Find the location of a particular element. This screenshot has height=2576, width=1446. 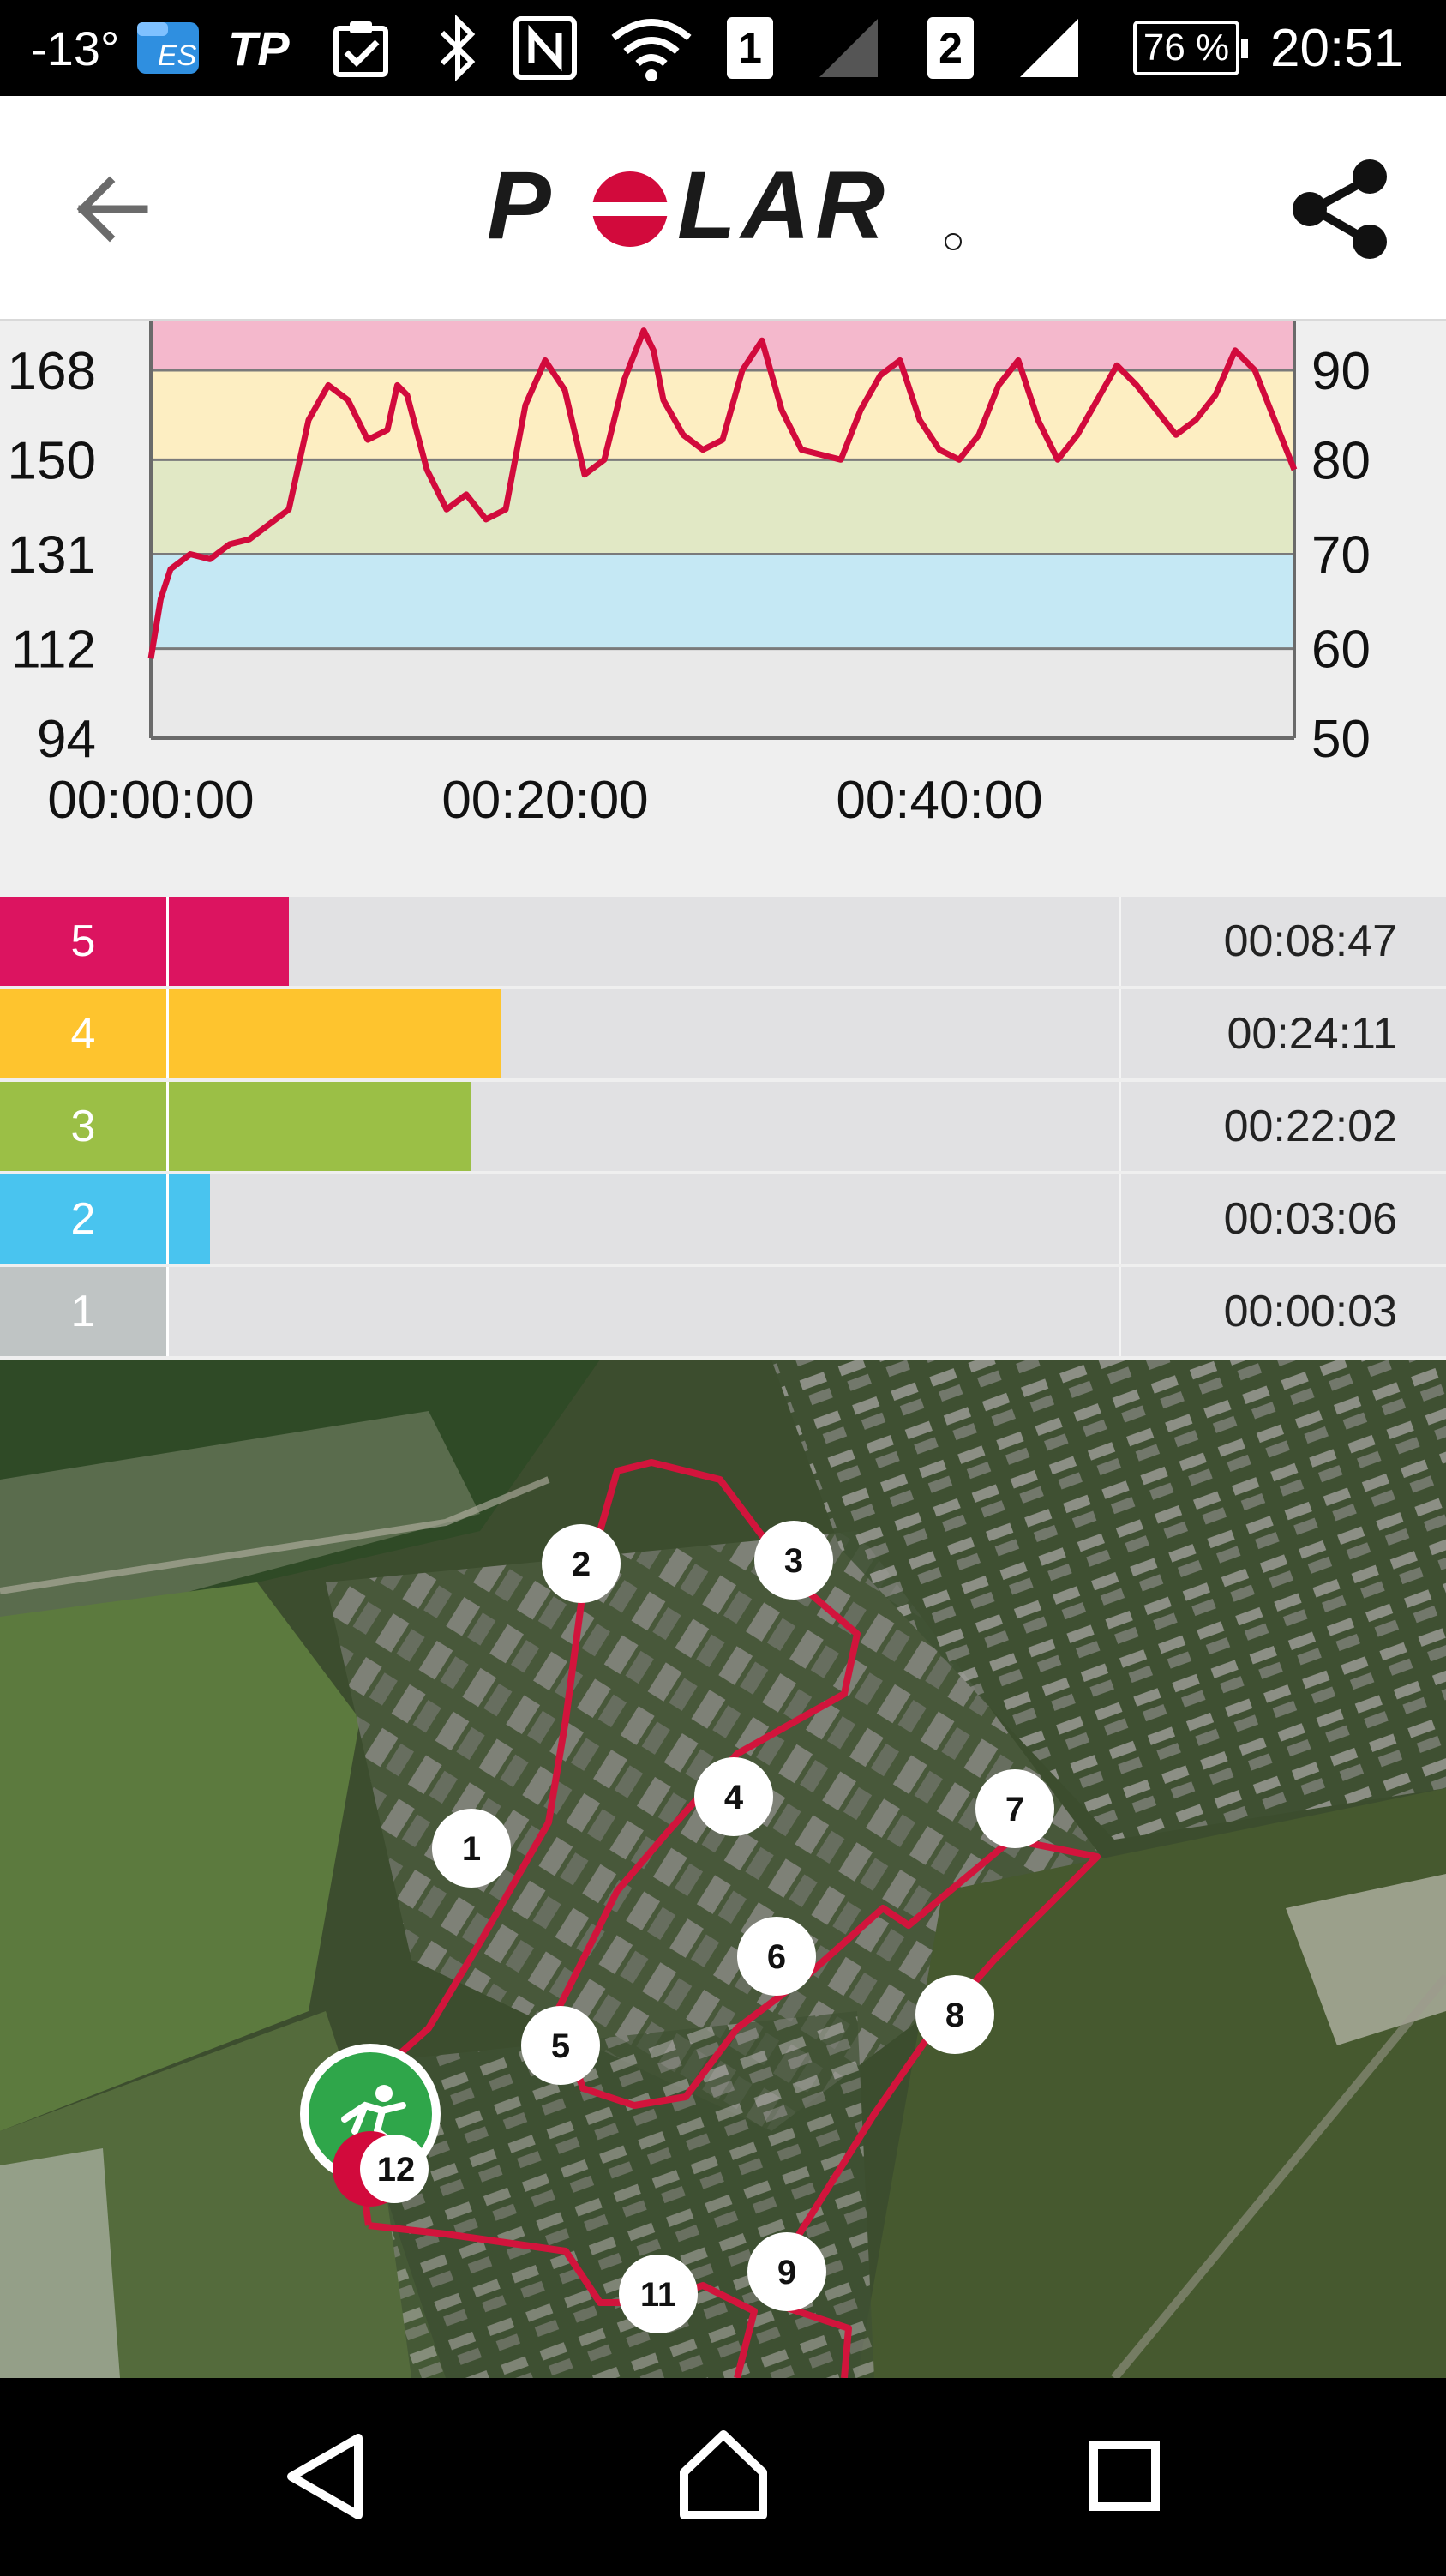

share-button is located at coordinates (1341, 208).